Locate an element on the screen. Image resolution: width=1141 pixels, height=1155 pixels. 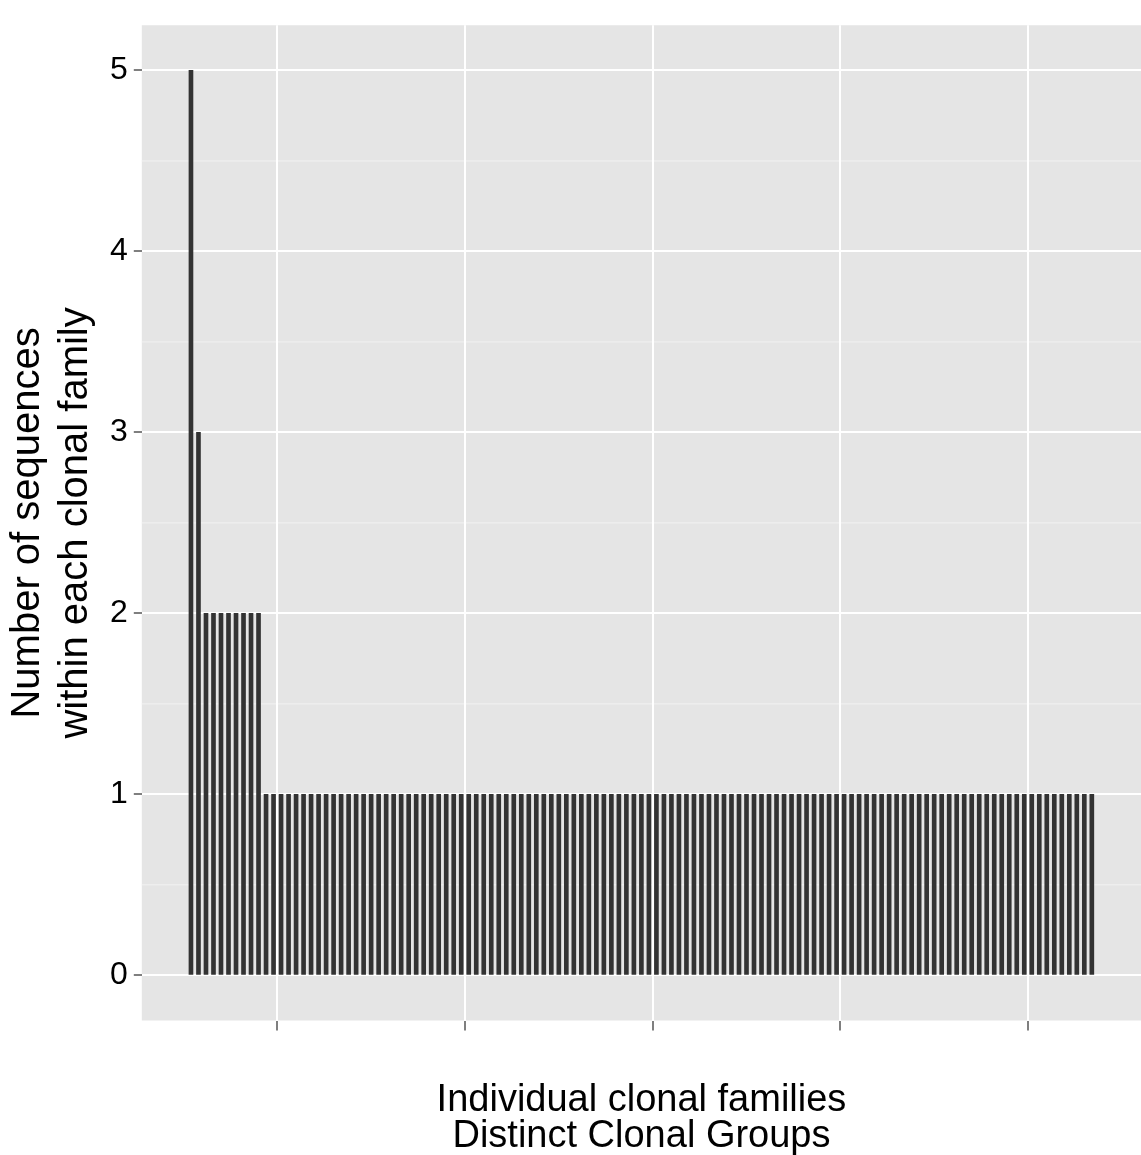
y-tick-label: 5 is located at coordinates (119, 68).